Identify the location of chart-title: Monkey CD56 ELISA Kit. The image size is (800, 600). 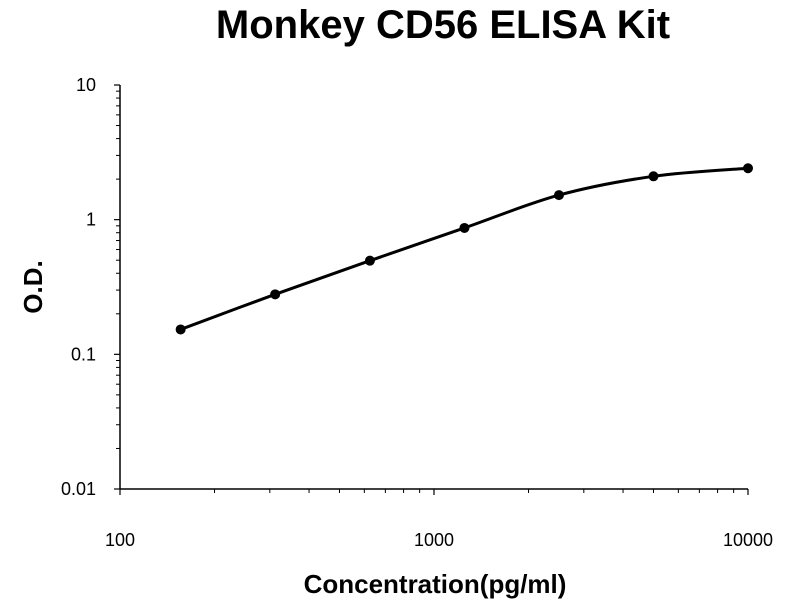
(443, 25).